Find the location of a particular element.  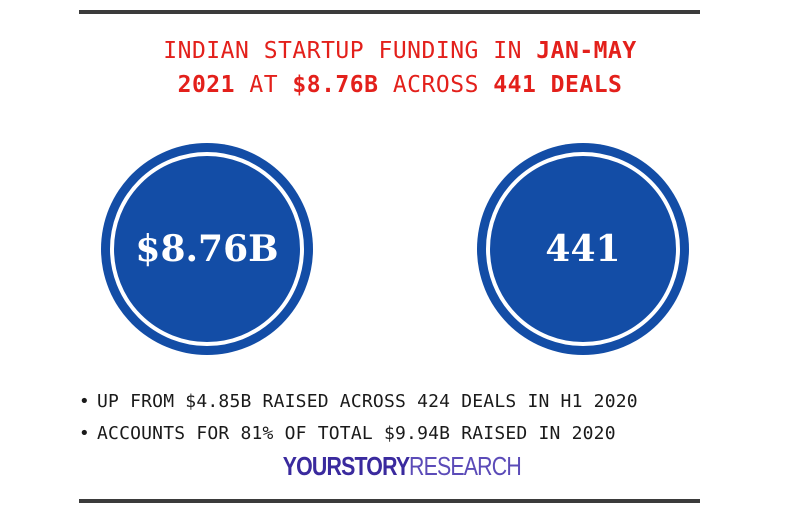

headline-highlight: 2021 is located at coordinates (206, 85).